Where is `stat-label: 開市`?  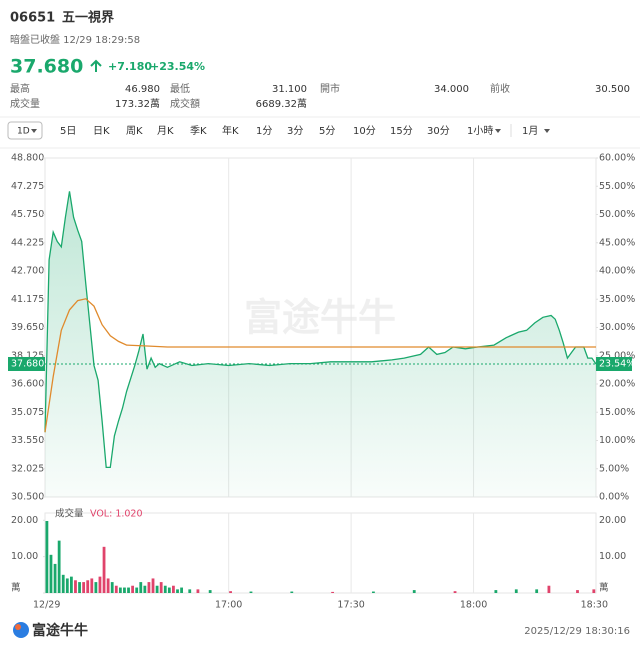 stat-label: 開市 is located at coordinates (330, 88).